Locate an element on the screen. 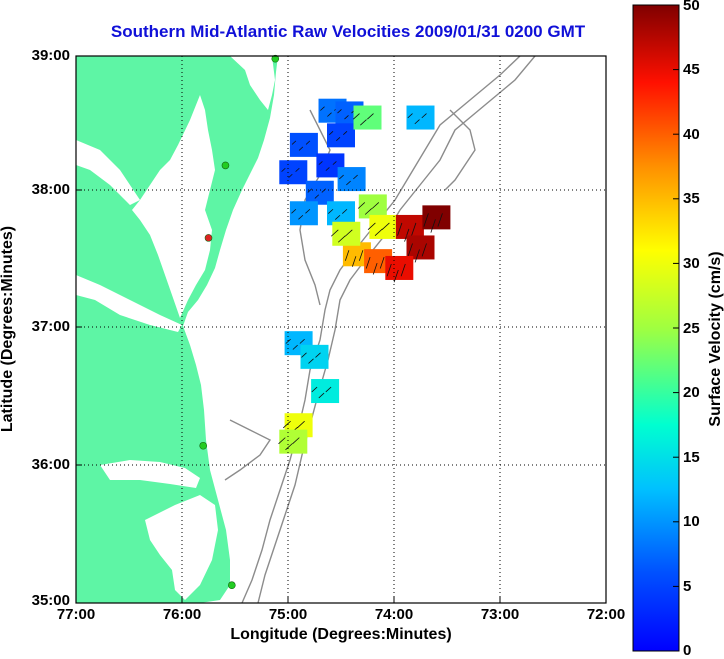 This screenshot has width=724, height=659. colorbar-tick-label: 35 is located at coordinates (691, 198).